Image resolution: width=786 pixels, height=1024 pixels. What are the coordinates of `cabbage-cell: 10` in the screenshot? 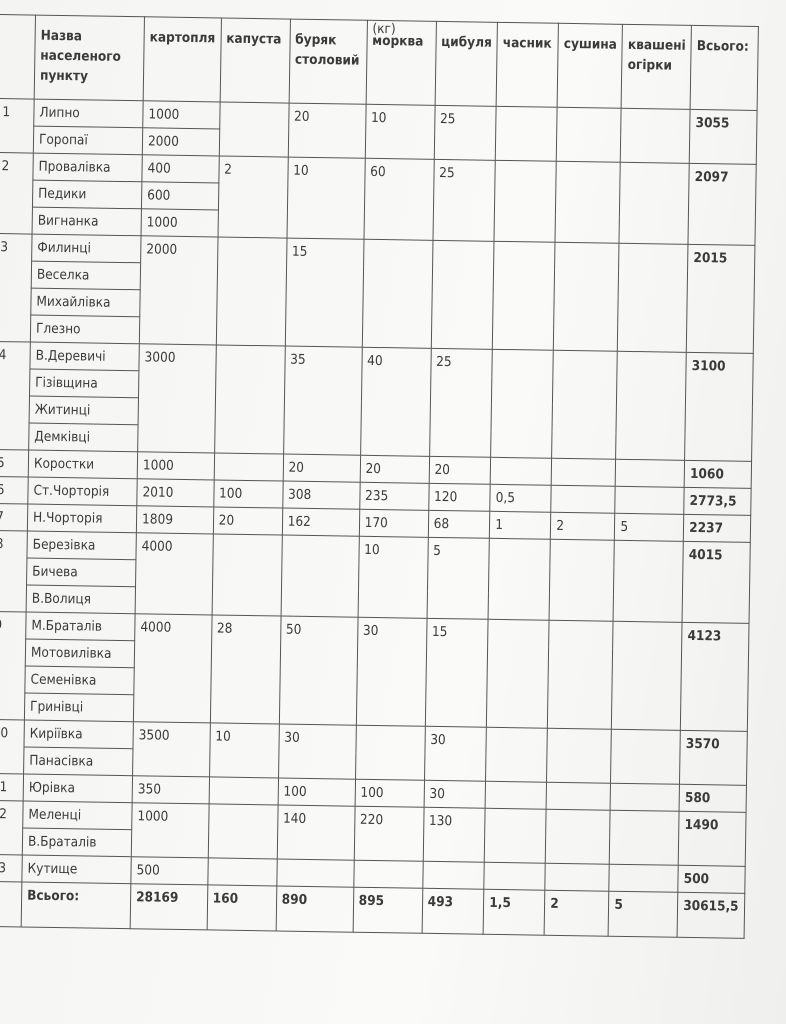 It's located at (244, 750).